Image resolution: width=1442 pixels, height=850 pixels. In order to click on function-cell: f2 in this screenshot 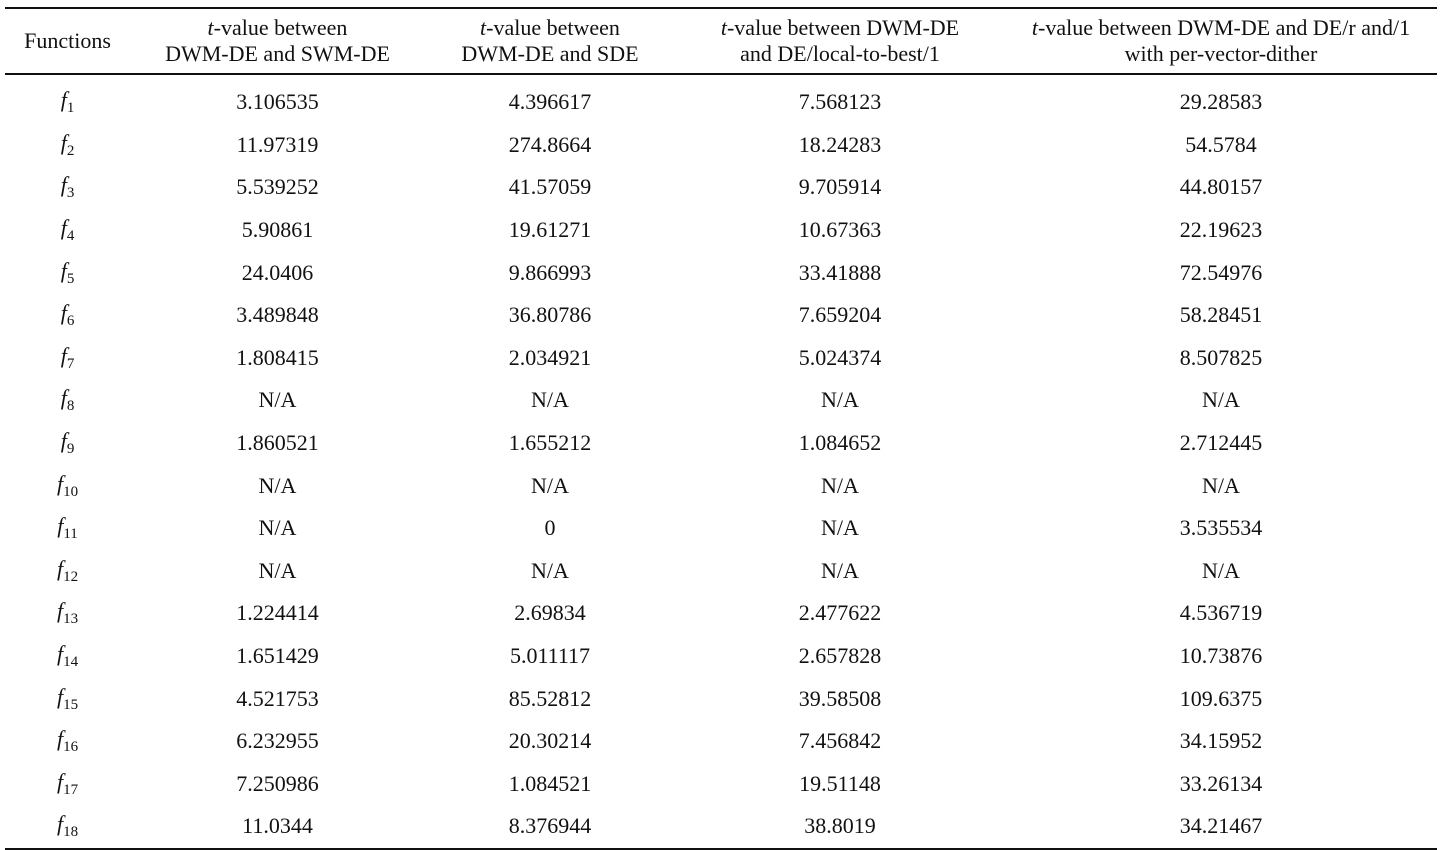, I will do `click(67, 145)`.